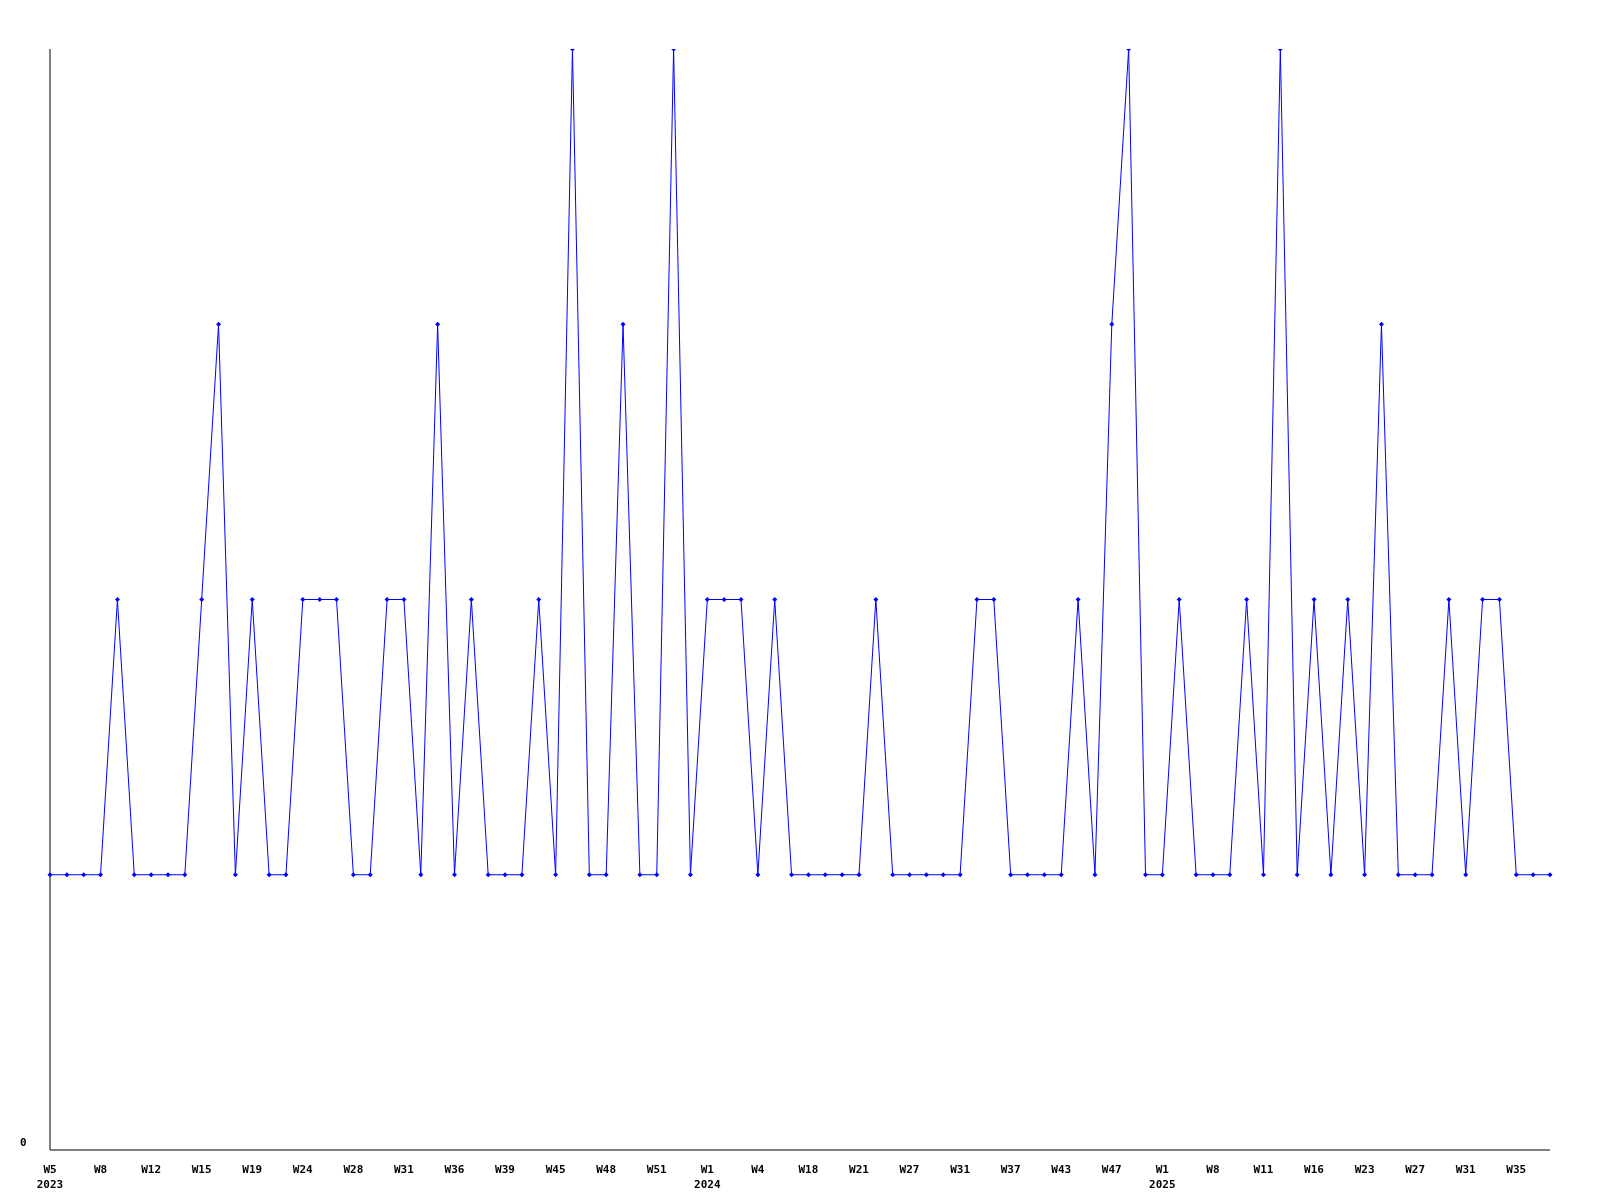  What do you see at coordinates (1314, 1169) in the screenshot?
I see `x-tick-label: W16` at bounding box center [1314, 1169].